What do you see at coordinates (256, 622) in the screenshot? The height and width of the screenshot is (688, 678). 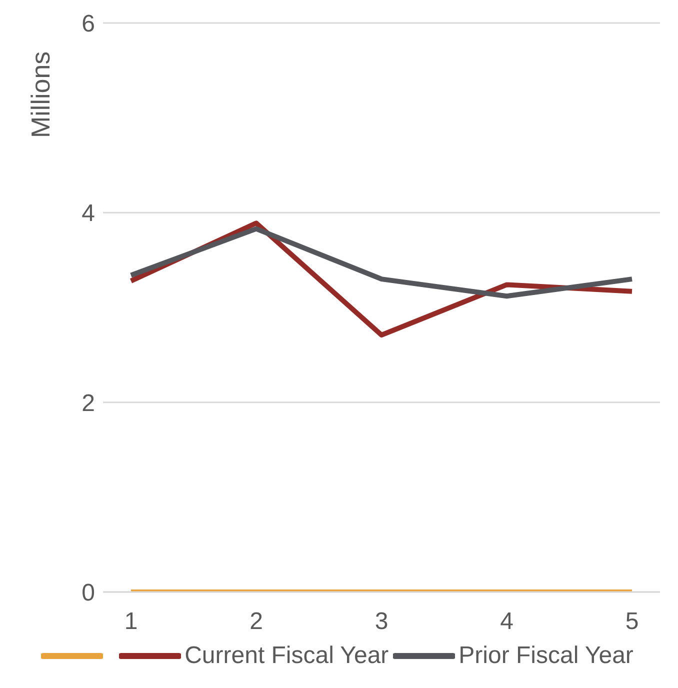 I see `x-tick-label: 2` at bounding box center [256, 622].